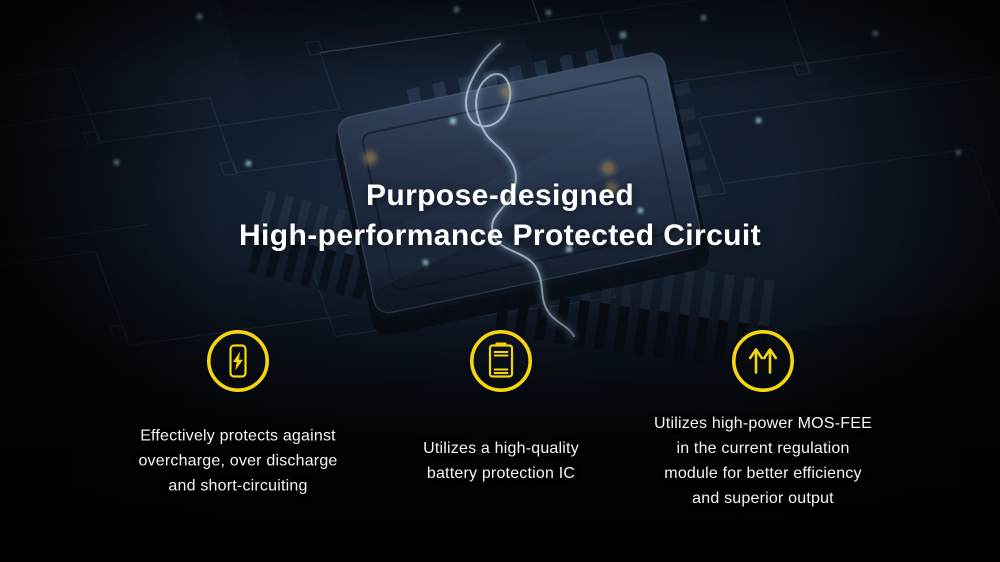 The image size is (1000, 562). I want to click on feature-text-line: in the current regulation, so click(763, 448).